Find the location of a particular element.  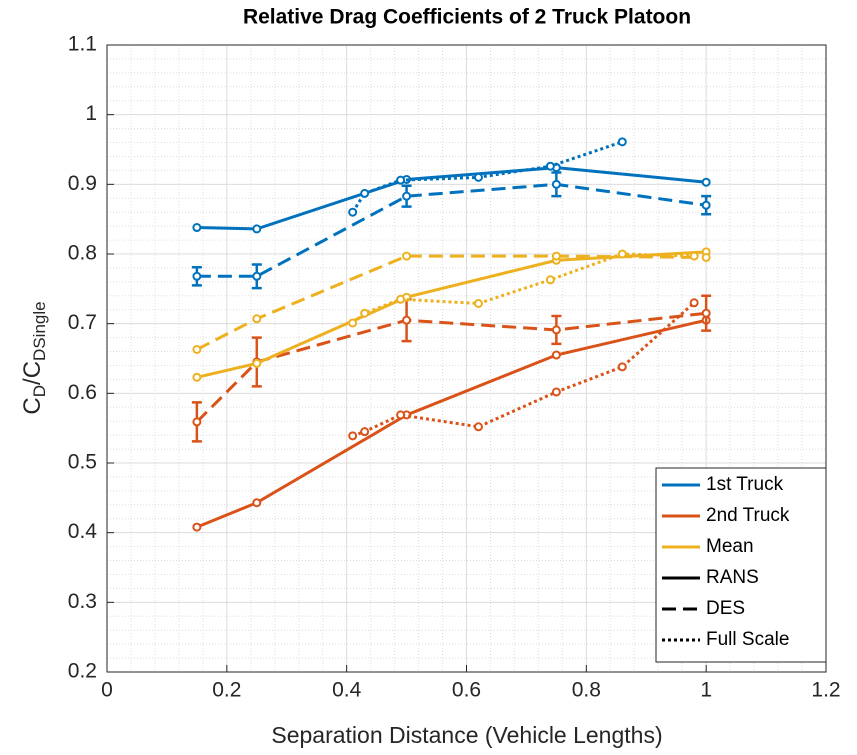

legend-label: Full Scale is located at coordinates (747, 639).